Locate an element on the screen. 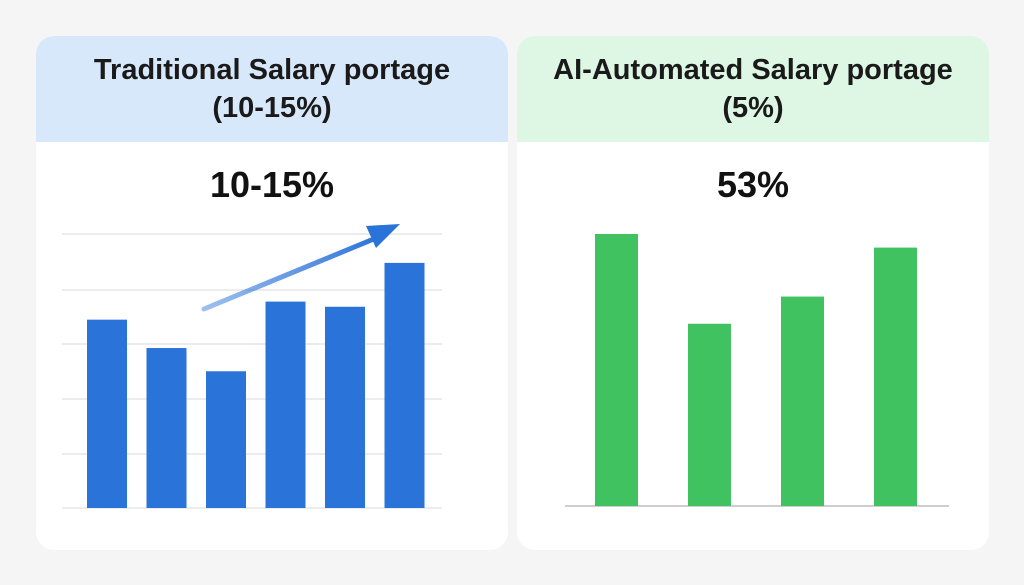  ai-automated-panel-subtitle: (5%) is located at coordinates (753, 108).